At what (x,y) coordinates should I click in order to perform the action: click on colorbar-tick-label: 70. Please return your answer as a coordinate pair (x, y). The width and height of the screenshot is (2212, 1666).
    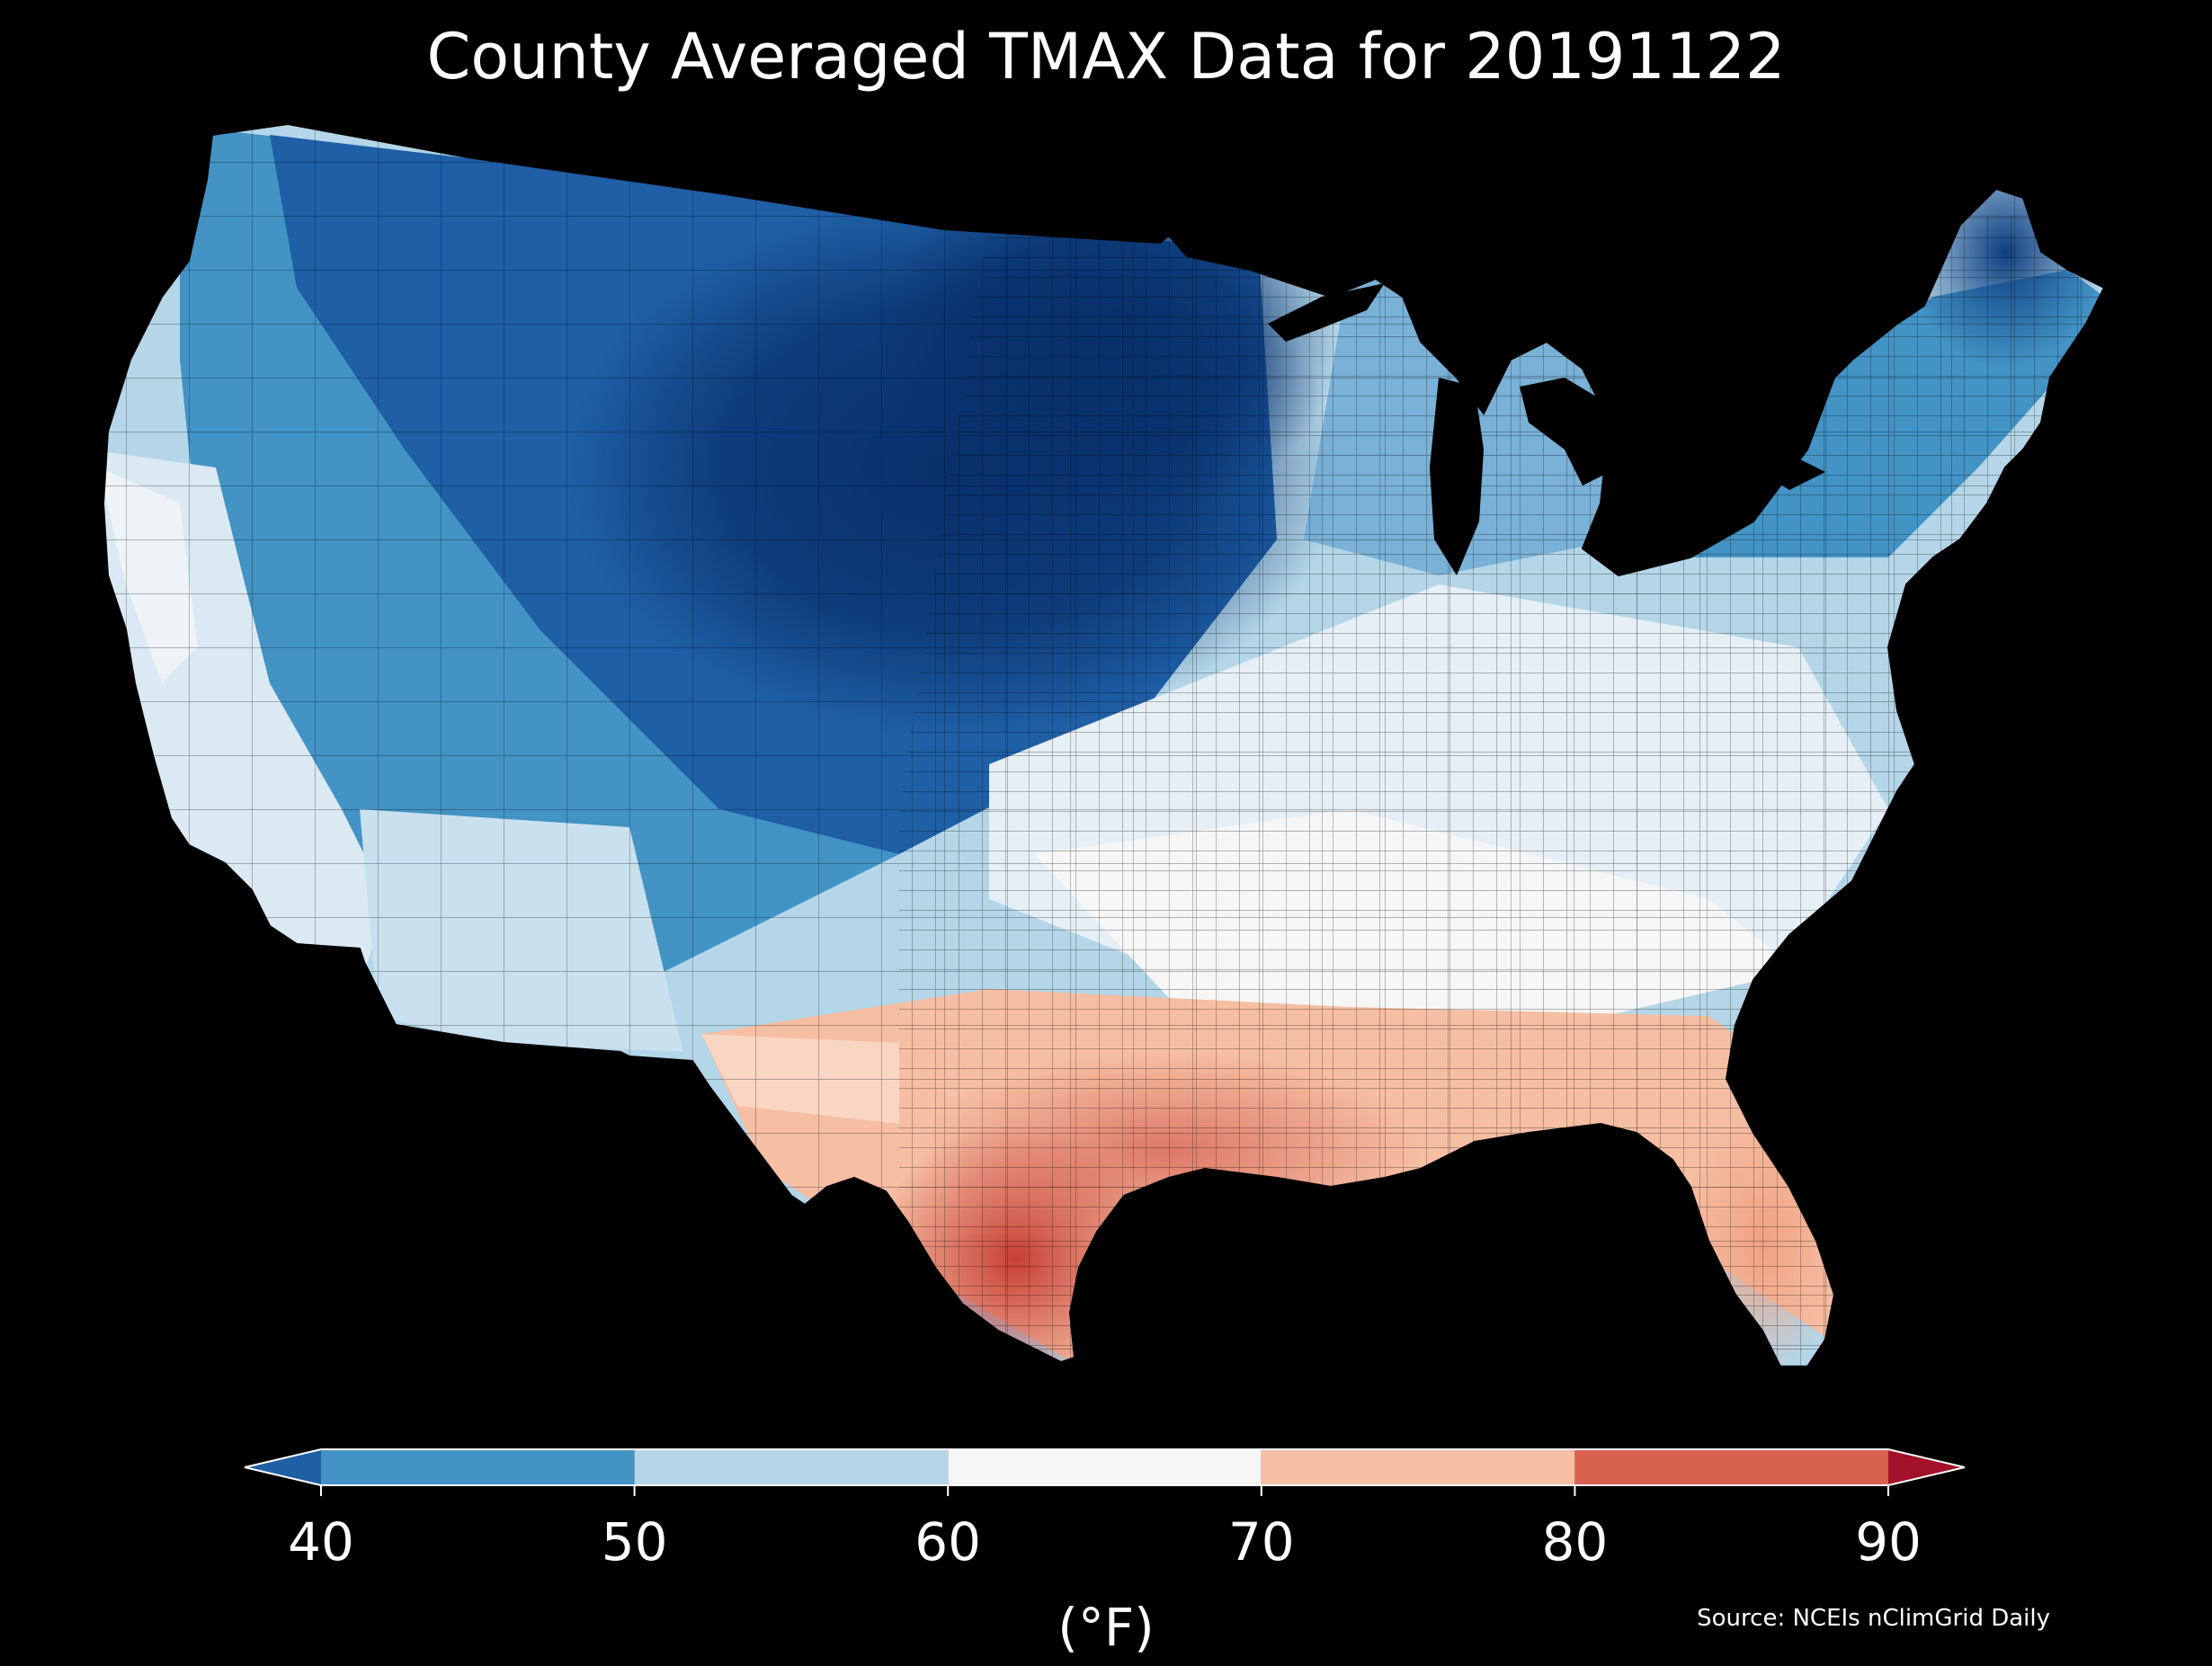
    Looking at the image, I should click on (1261, 1542).